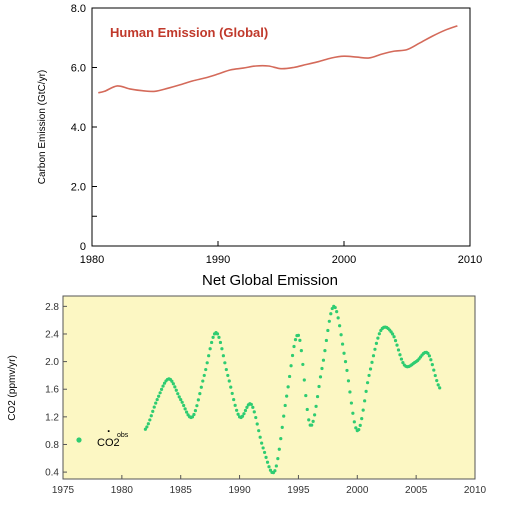 The height and width of the screenshot is (524, 530). Describe the element at coordinates (52, 307) in the screenshot. I see `bottom-y-tick-label: 2.8` at that location.